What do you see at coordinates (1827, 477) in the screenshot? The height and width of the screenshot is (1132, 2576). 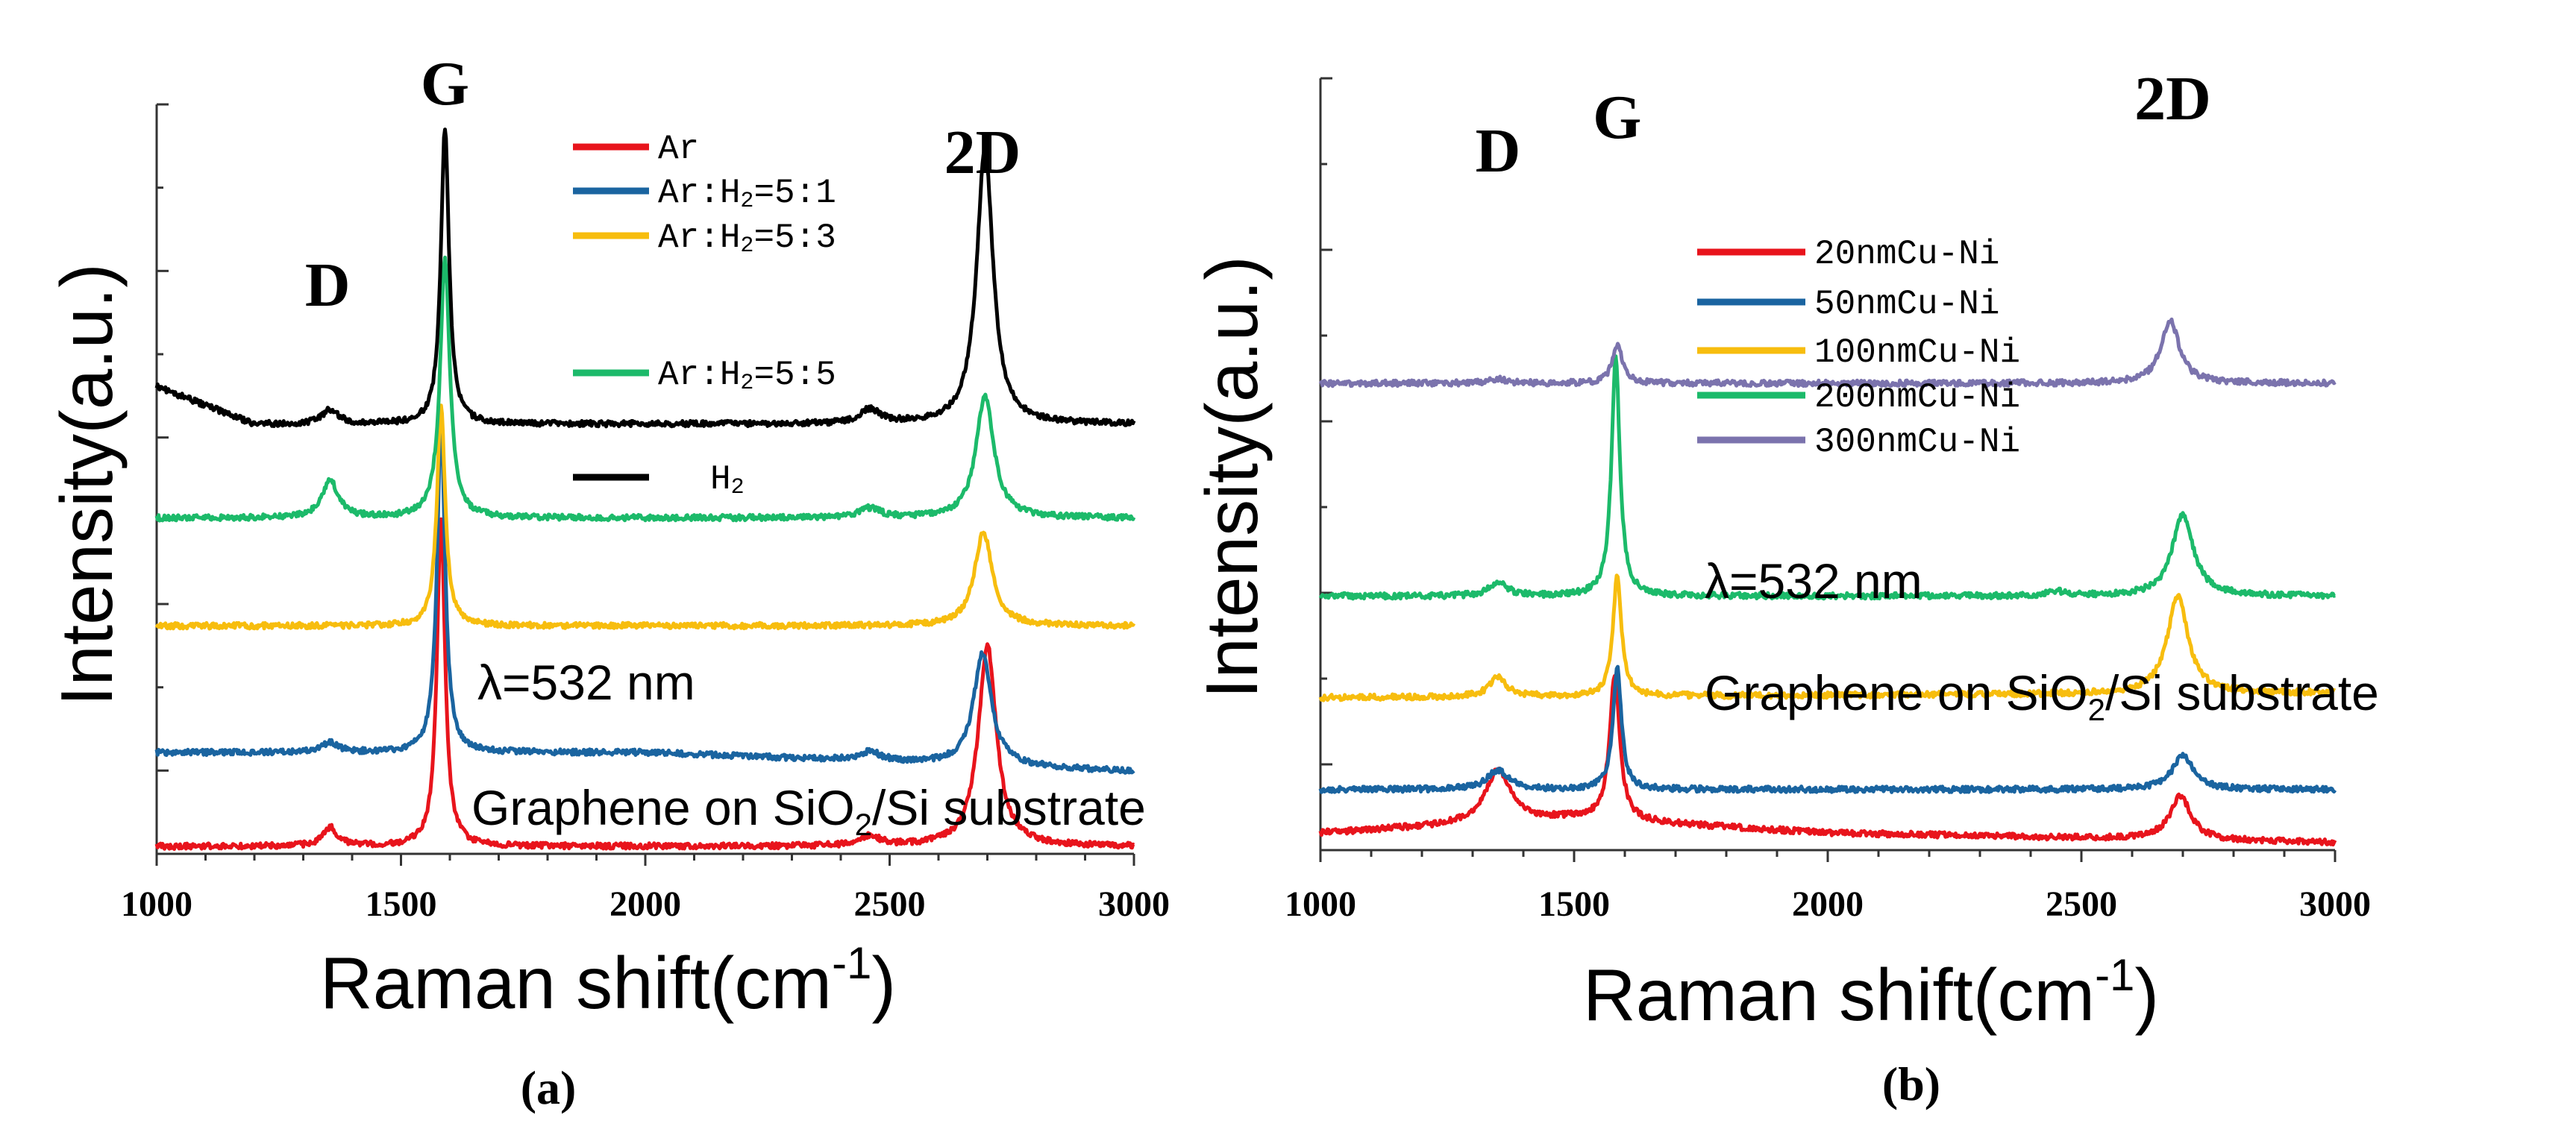 I see `spectrum-200nmCu-Ni` at bounding box center [1827, 477].